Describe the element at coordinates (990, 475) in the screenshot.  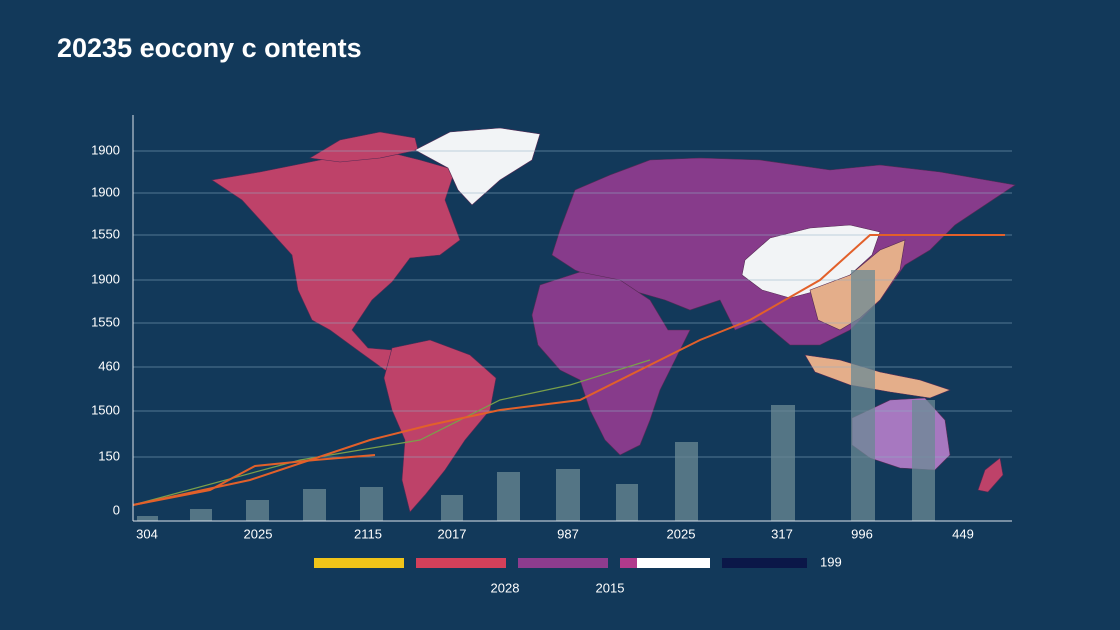
I see `new-zealand` at that location.